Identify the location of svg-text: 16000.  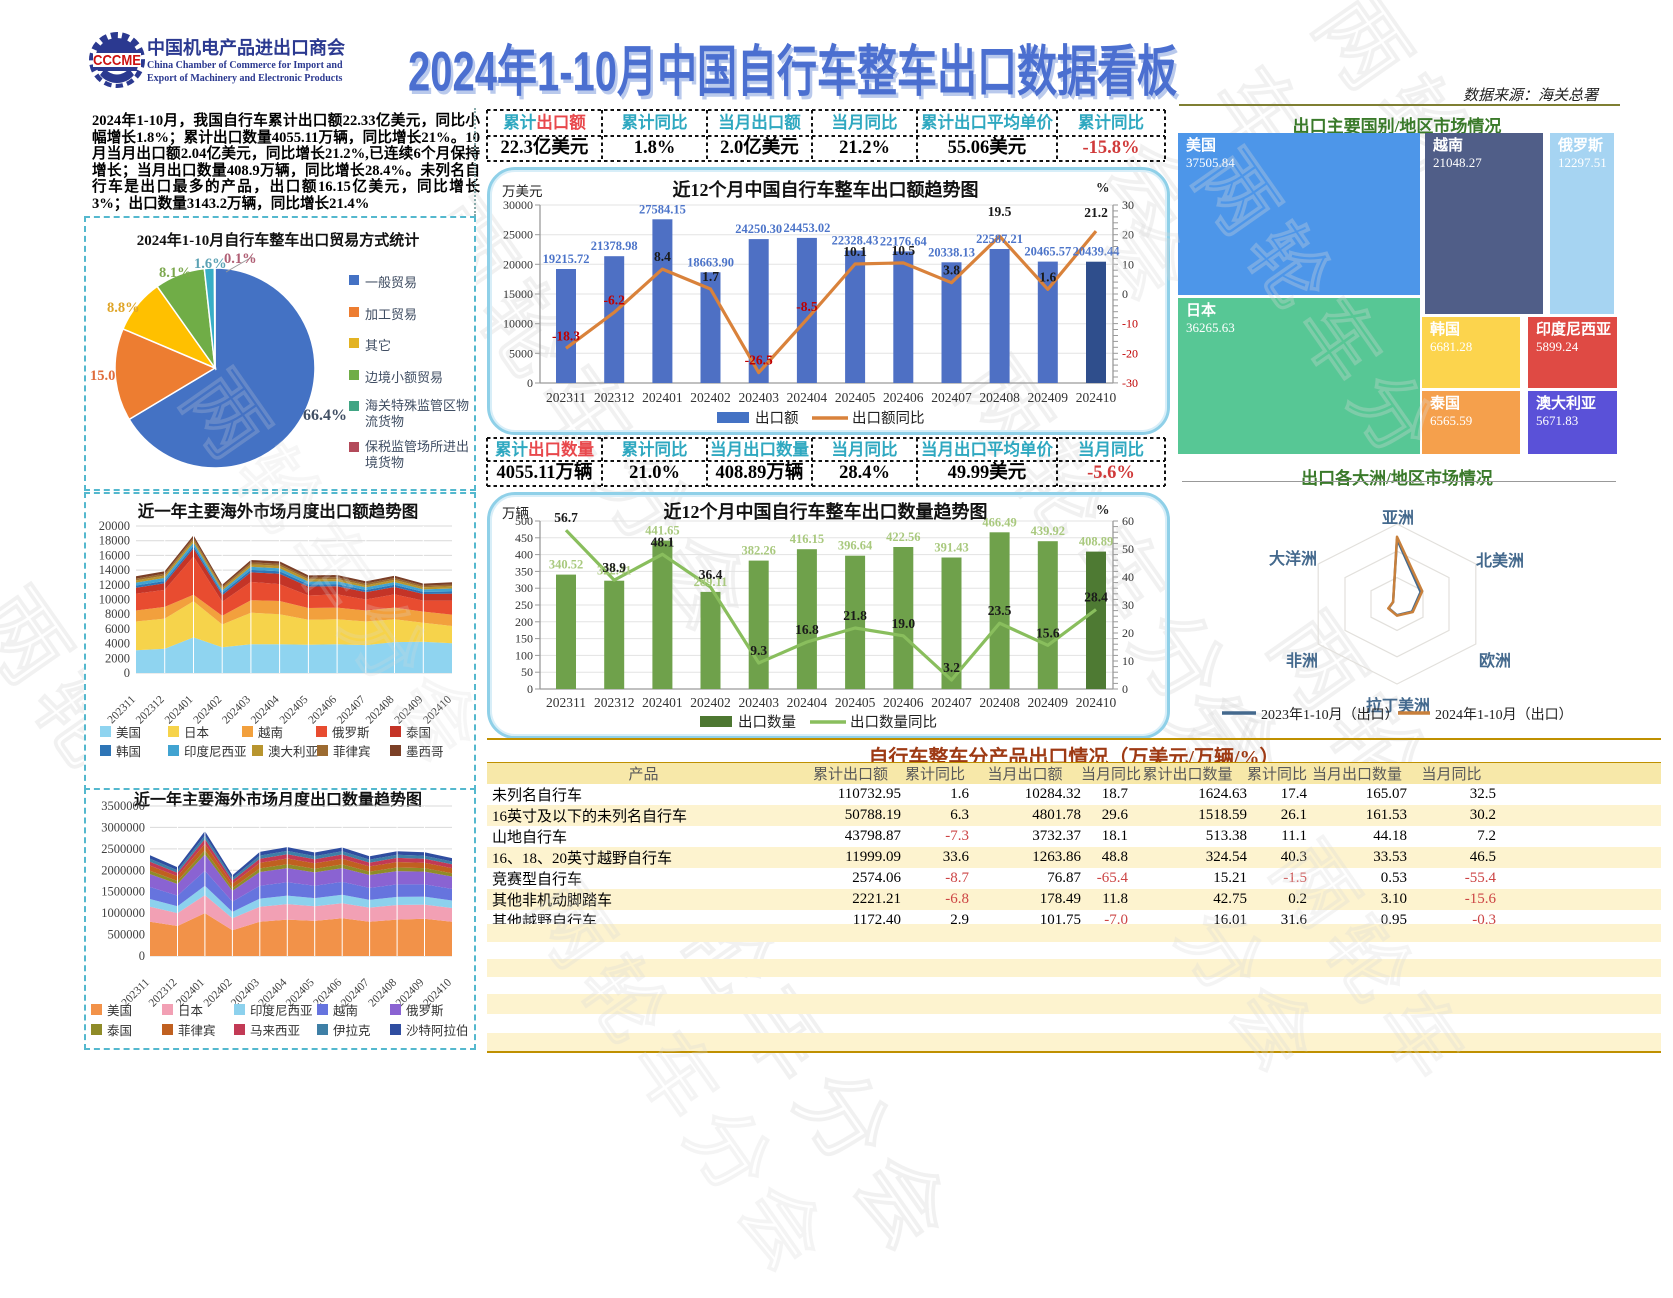
(114, 555).